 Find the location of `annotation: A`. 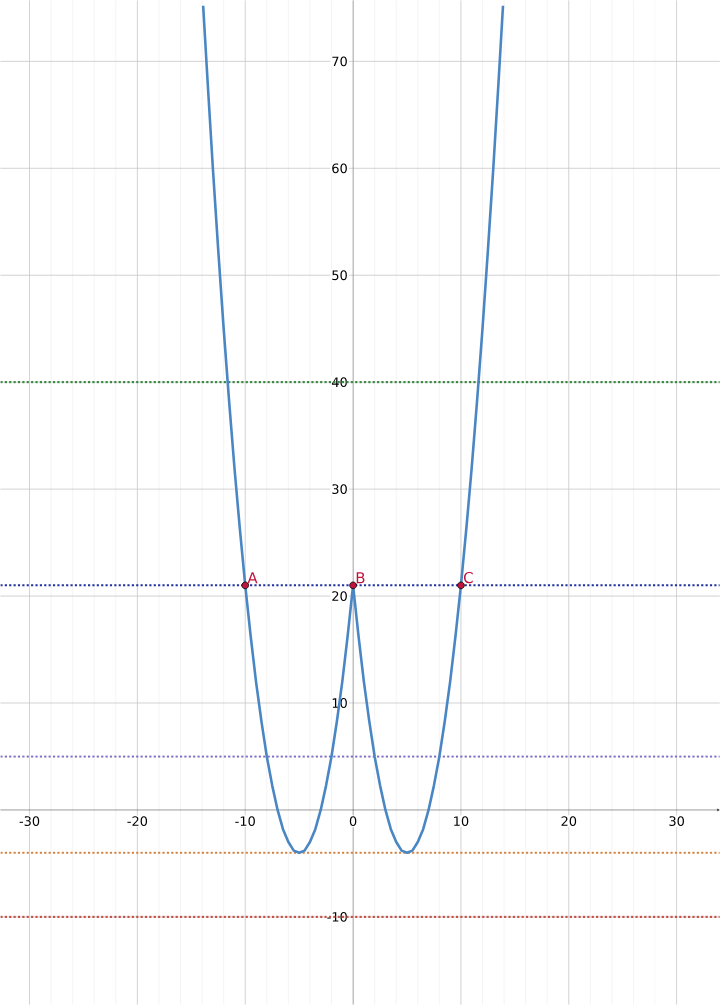

annotation: A is located at coordinates (252, 578).